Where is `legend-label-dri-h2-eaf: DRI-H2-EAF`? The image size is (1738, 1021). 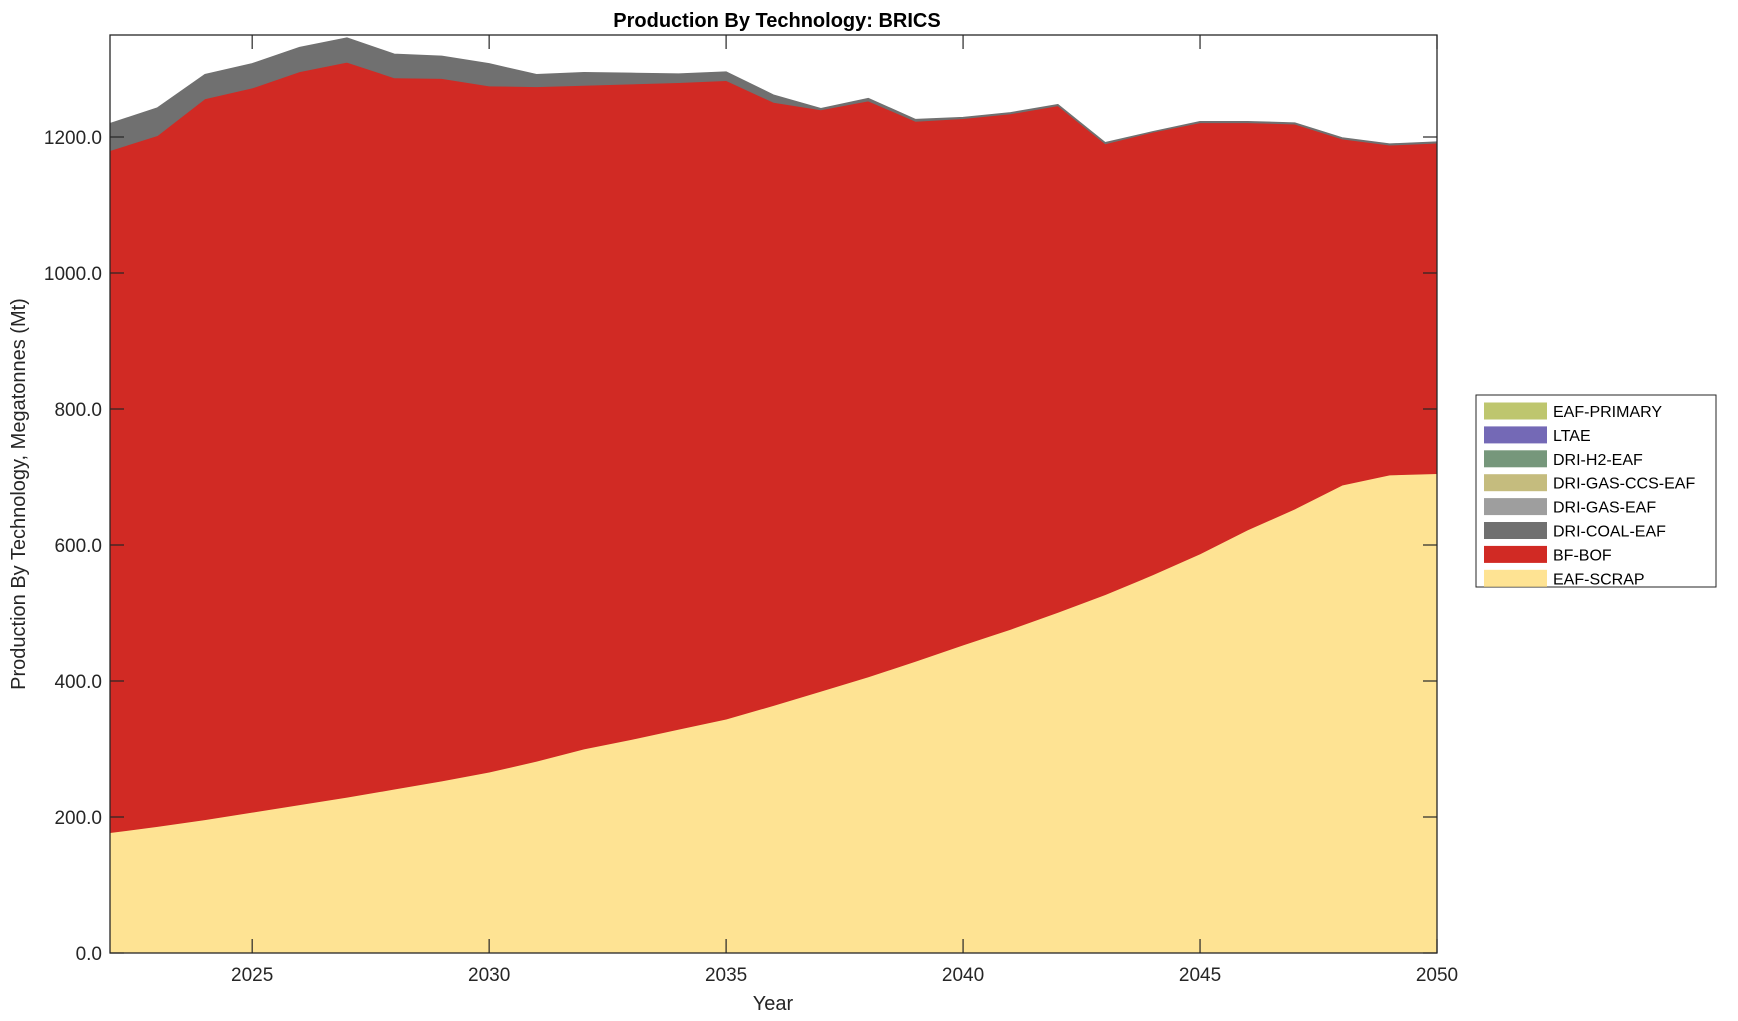
legend-label-dri-h2-eaf: DRI-H2-EAF is located at coordinates (1598, 460).